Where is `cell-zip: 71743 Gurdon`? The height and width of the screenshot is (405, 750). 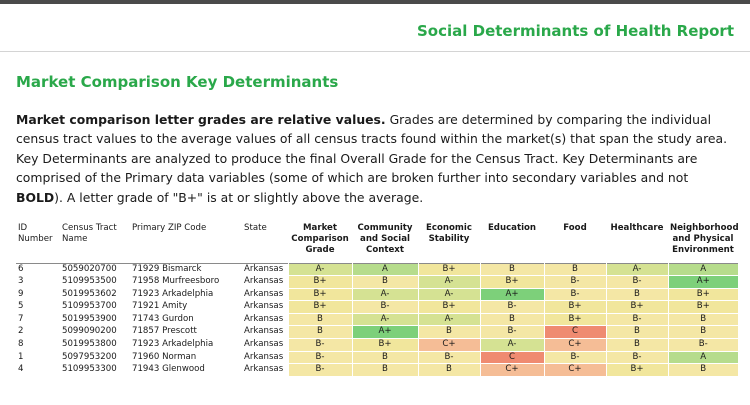
cell-zip: 71743 Gurdon is located at coordinates (186, 320).